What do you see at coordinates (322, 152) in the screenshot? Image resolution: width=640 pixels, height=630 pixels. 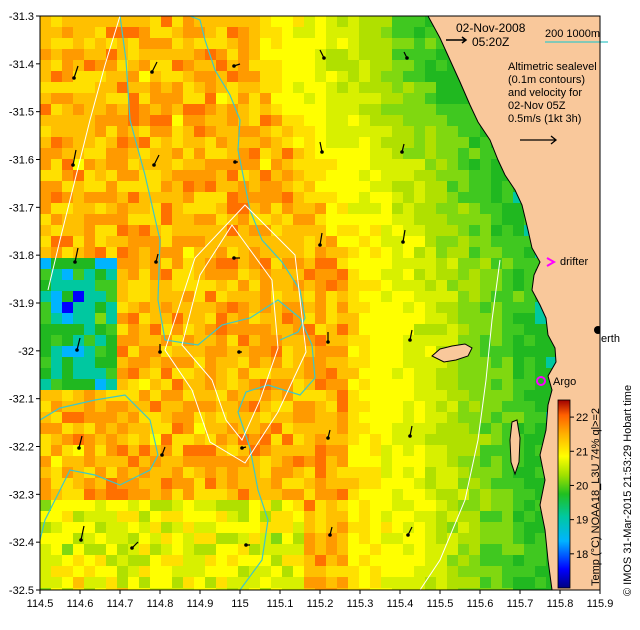 I see `velocity-vector-head` at bounding box center [322, 152].